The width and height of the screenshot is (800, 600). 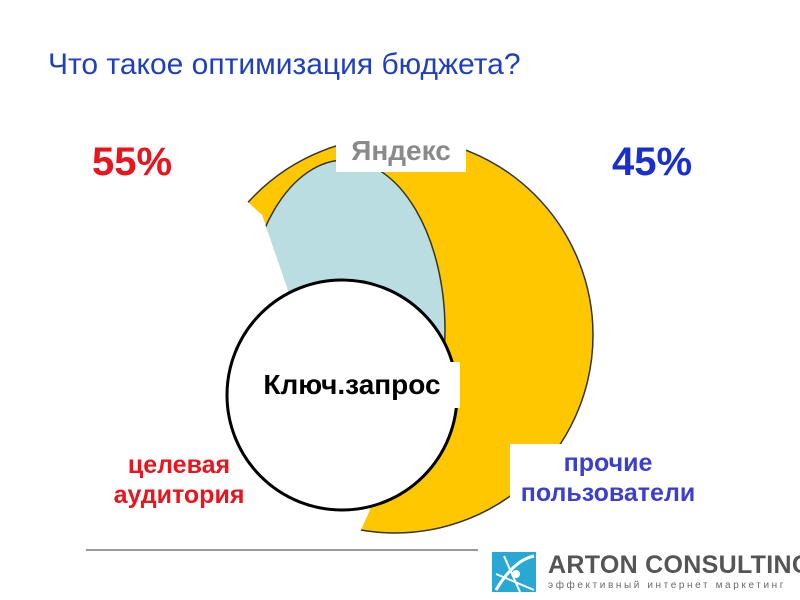 What do you see at coordinates (284, 64) in the screenshot?
I see `page-title: Что такое оптимизация бюджета?` at bounding box center [284, 64].